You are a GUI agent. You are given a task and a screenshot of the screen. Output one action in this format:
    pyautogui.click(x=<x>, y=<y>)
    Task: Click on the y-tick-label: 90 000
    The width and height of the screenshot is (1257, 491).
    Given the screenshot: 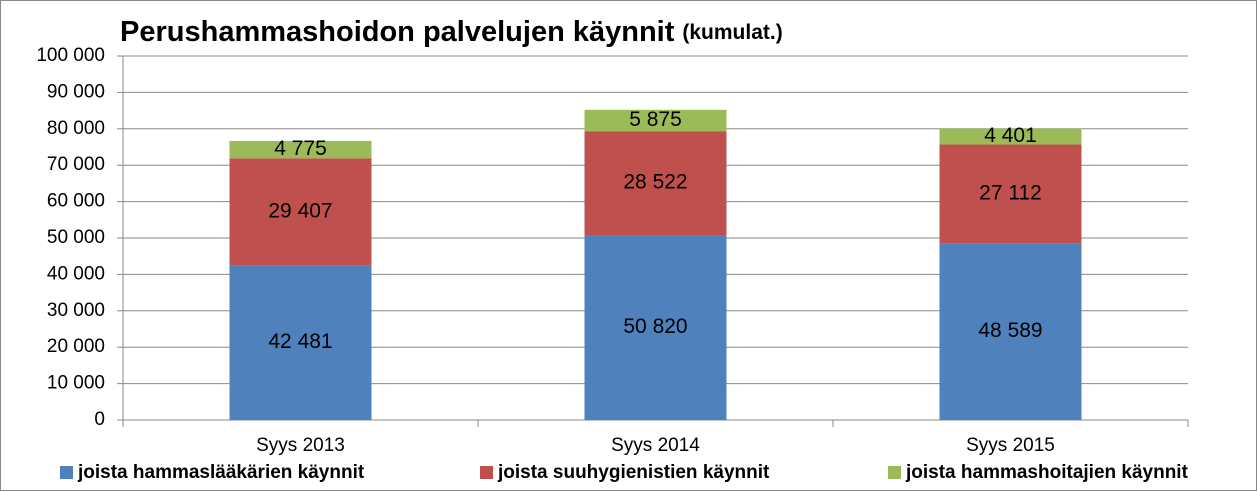 What is the action you would take?
    pyautogui.click(x=76, y=91)
    